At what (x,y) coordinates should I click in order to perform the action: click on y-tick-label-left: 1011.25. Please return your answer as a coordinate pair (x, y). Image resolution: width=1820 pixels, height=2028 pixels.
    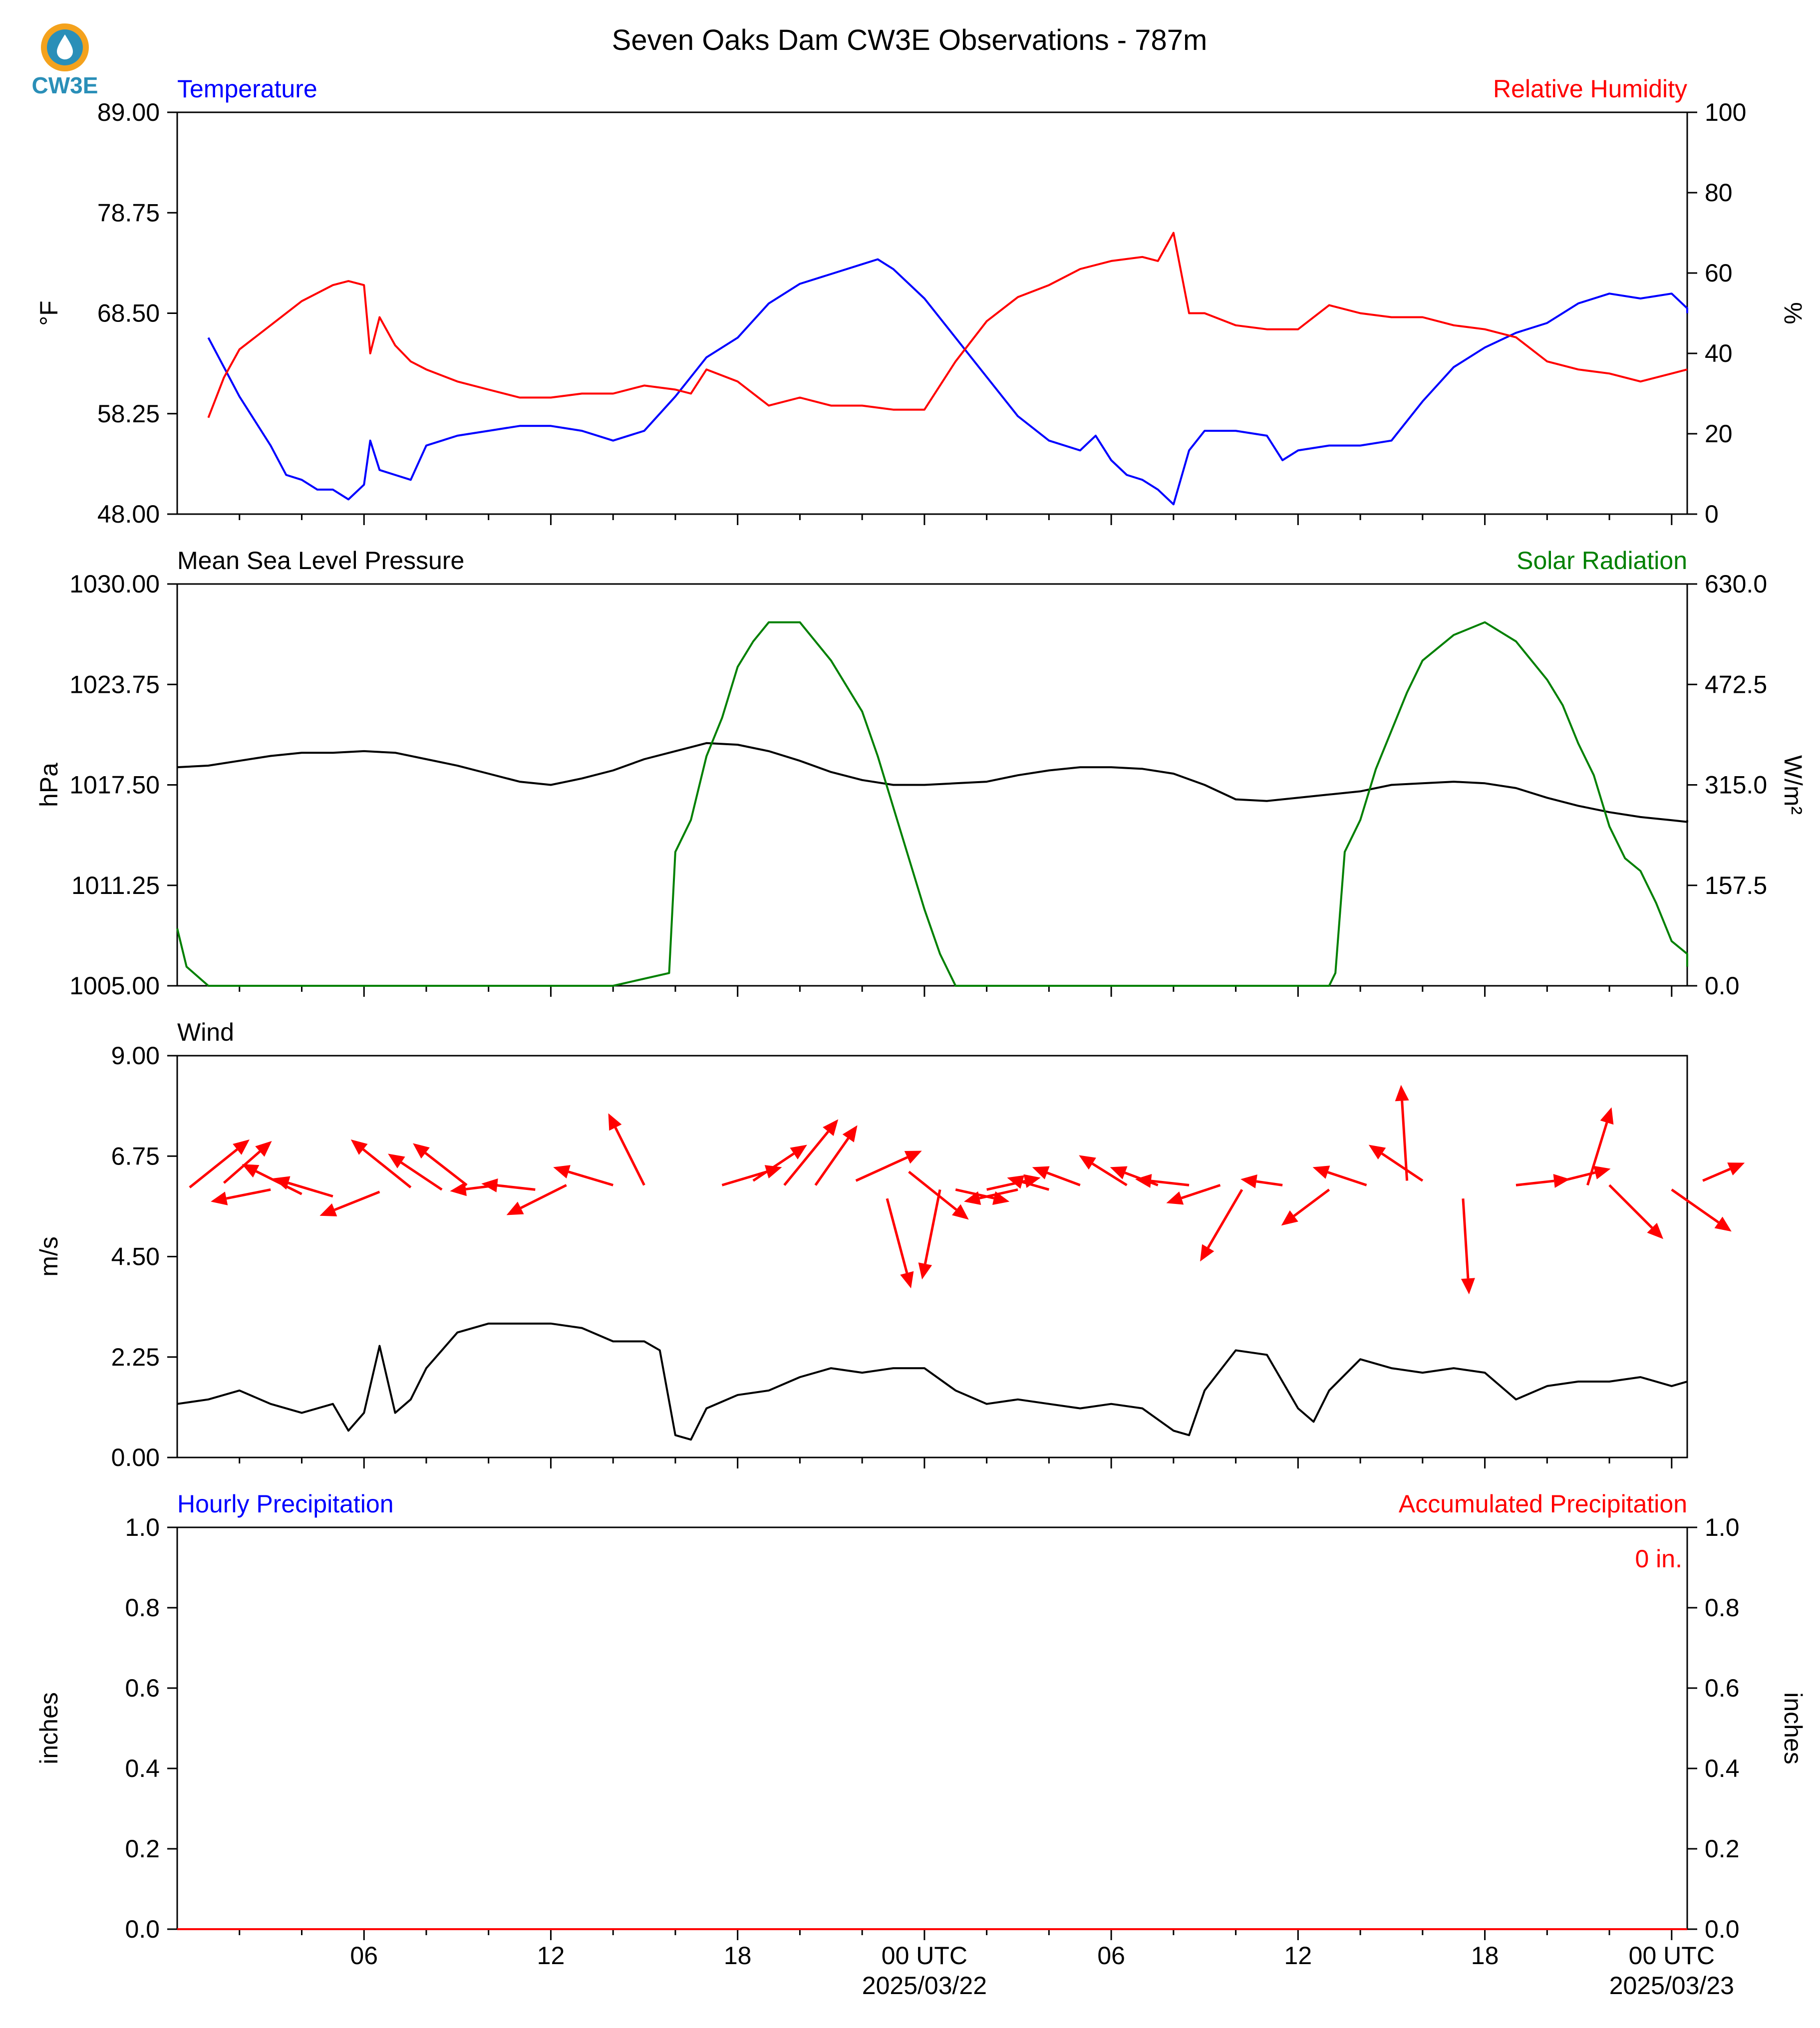
    Looking at the image, I should click on (115, 885).